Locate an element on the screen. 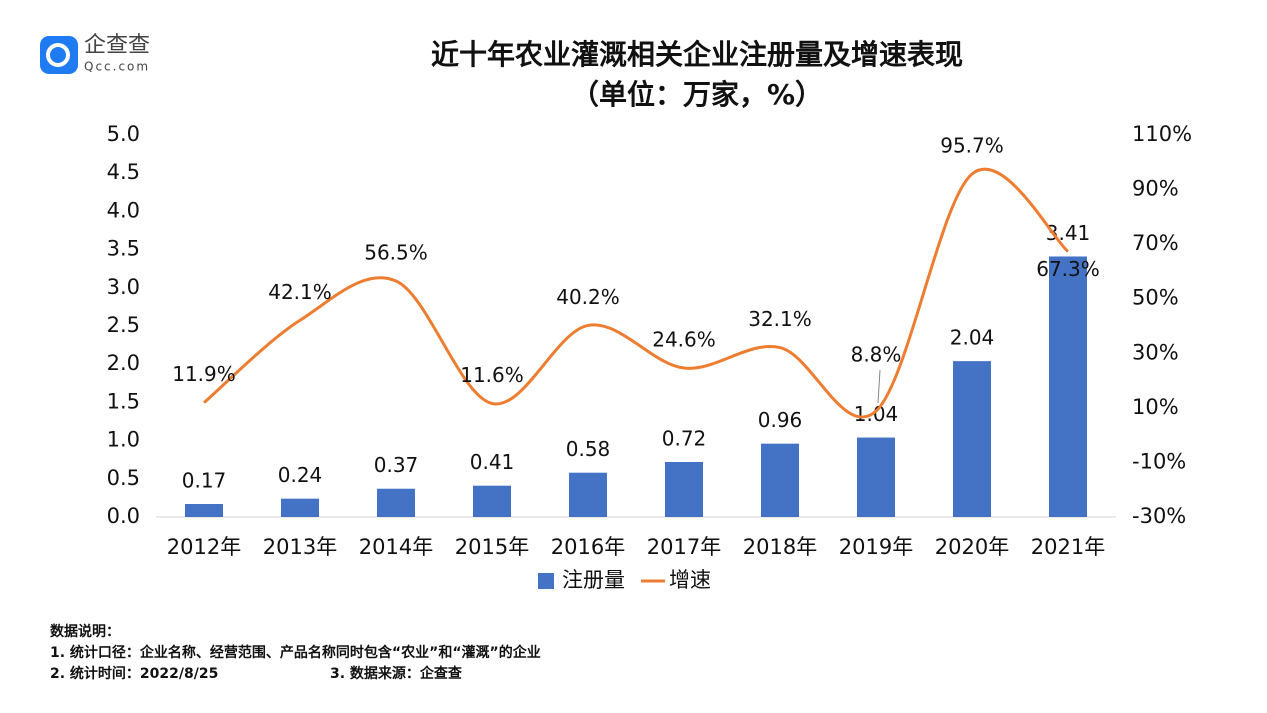 Image resolution: width=1267 pixels, height=713 pixels. y-tick-label: 0.5 is located at coordinates (123, 478).